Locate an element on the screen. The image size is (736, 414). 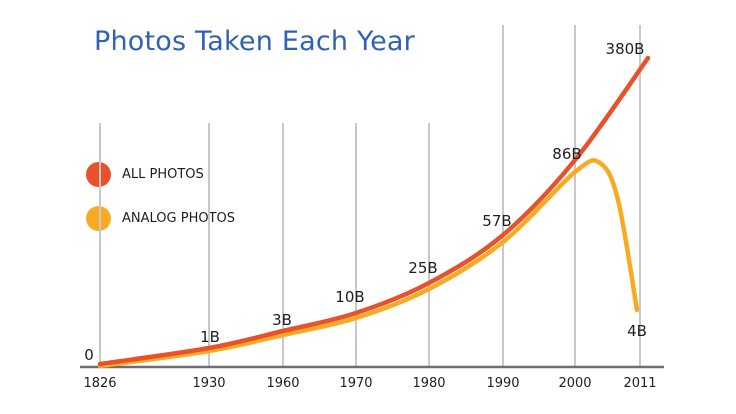
legend-label-analog-photos: ANALOG PHOTOS is located at coordinates (179, 218).